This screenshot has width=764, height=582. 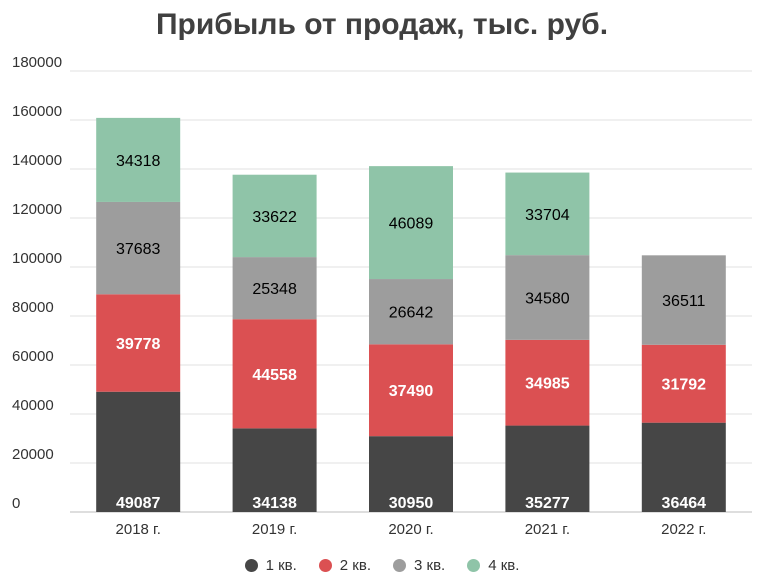 I want to click on data-label: 44558, so click(x=274, y=375).